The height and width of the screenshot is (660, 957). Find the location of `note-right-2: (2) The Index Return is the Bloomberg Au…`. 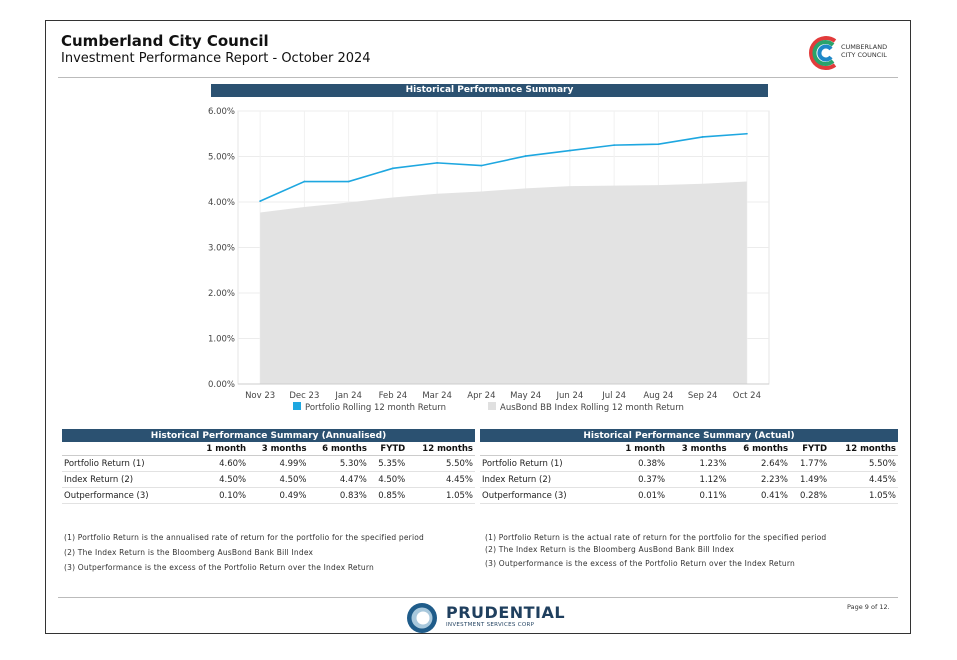

note-right-2: (2) The Index Return is the Bloomberg Au… is located at coordinates (610, 549).